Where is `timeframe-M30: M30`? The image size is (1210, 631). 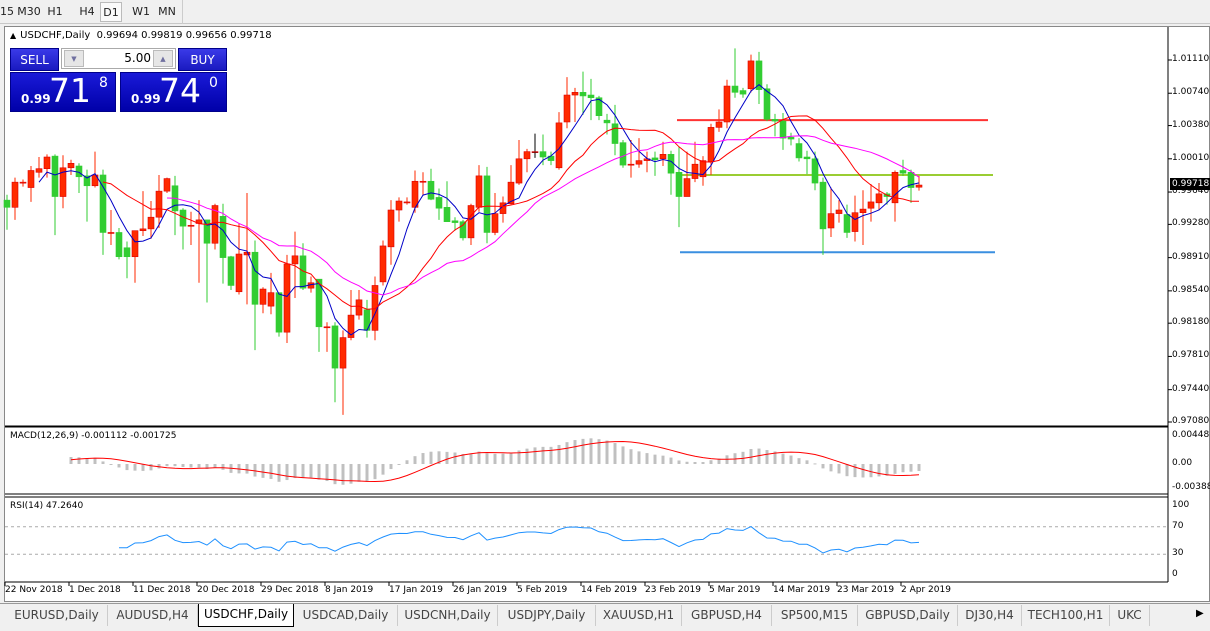
timeframe-M30: M30 is located at coordinates (29, 11).